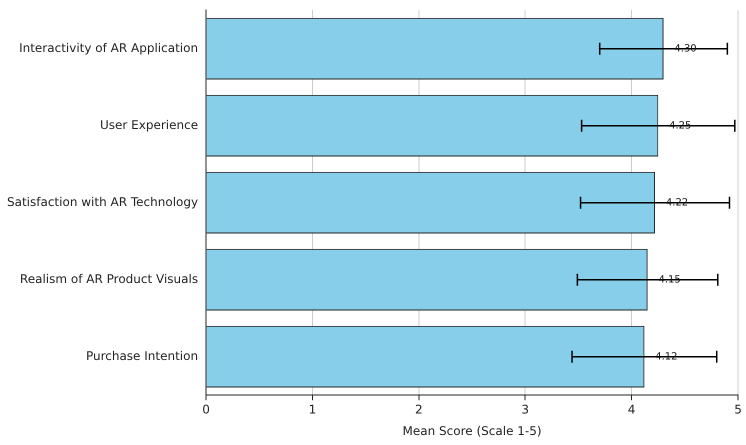 The height and width of the screenshot is (445, 746). What do you see at coordinates (102, 201) in the screenshot?
I see `y-tick-label: Satisfaction with AR Technology` at bounding box center [102, 201].